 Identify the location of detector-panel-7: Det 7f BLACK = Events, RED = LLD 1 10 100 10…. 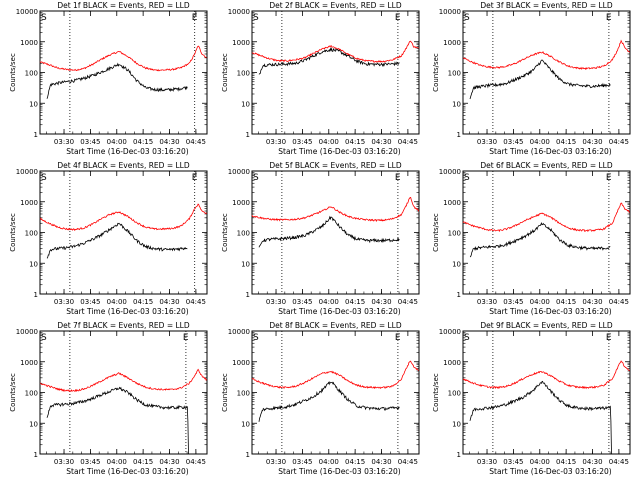
(108, 398).